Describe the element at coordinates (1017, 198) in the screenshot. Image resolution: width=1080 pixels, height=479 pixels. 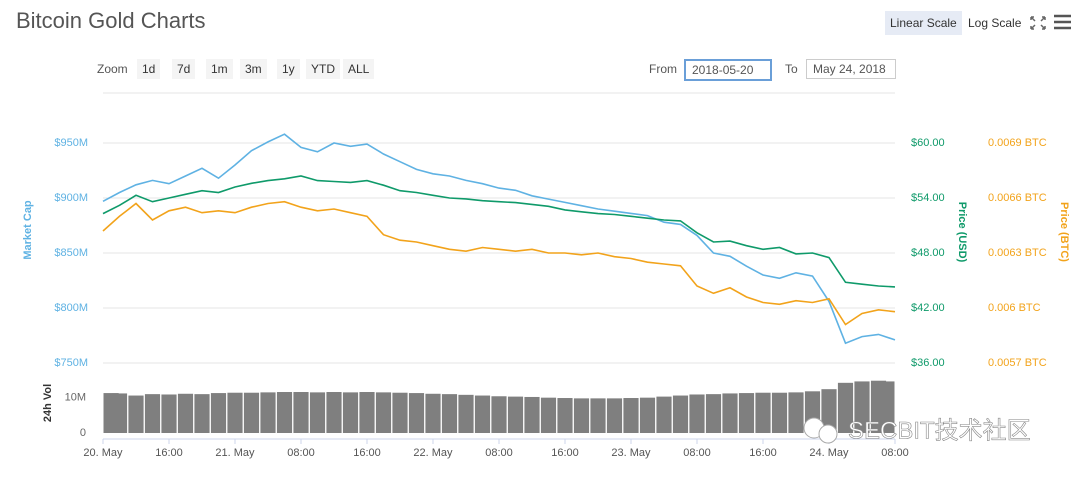
I see `y3-tick-label: 0.0066 BTC` at that location.